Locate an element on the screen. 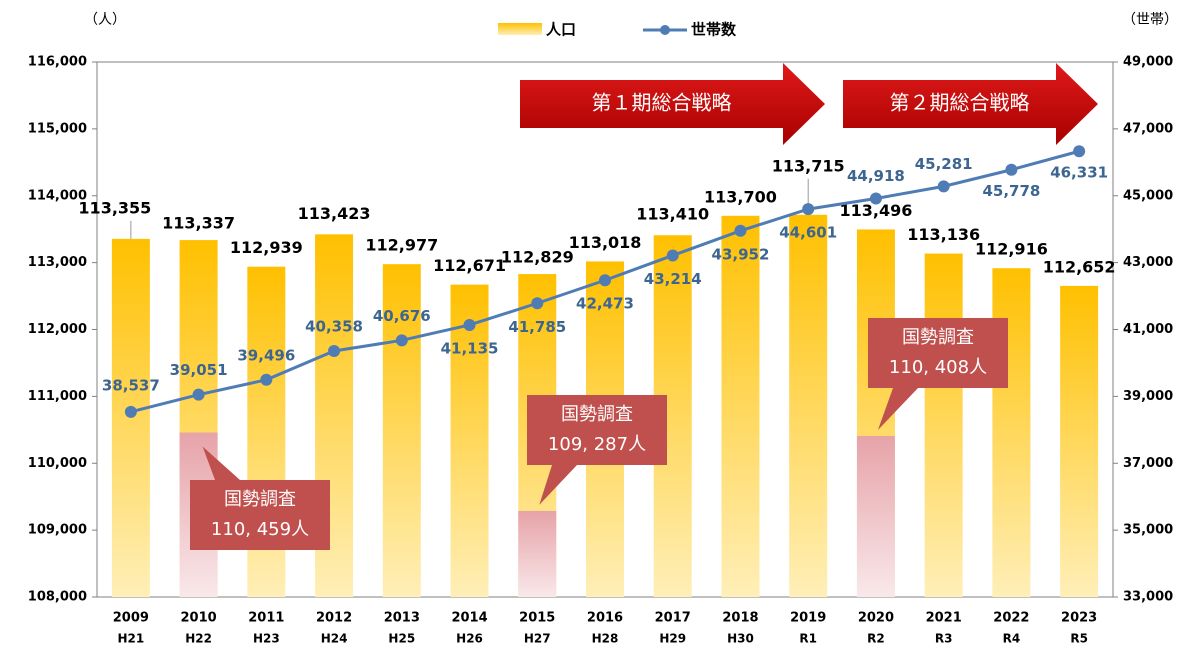  household-label: 43,952 is located at coordinates (741, 254).